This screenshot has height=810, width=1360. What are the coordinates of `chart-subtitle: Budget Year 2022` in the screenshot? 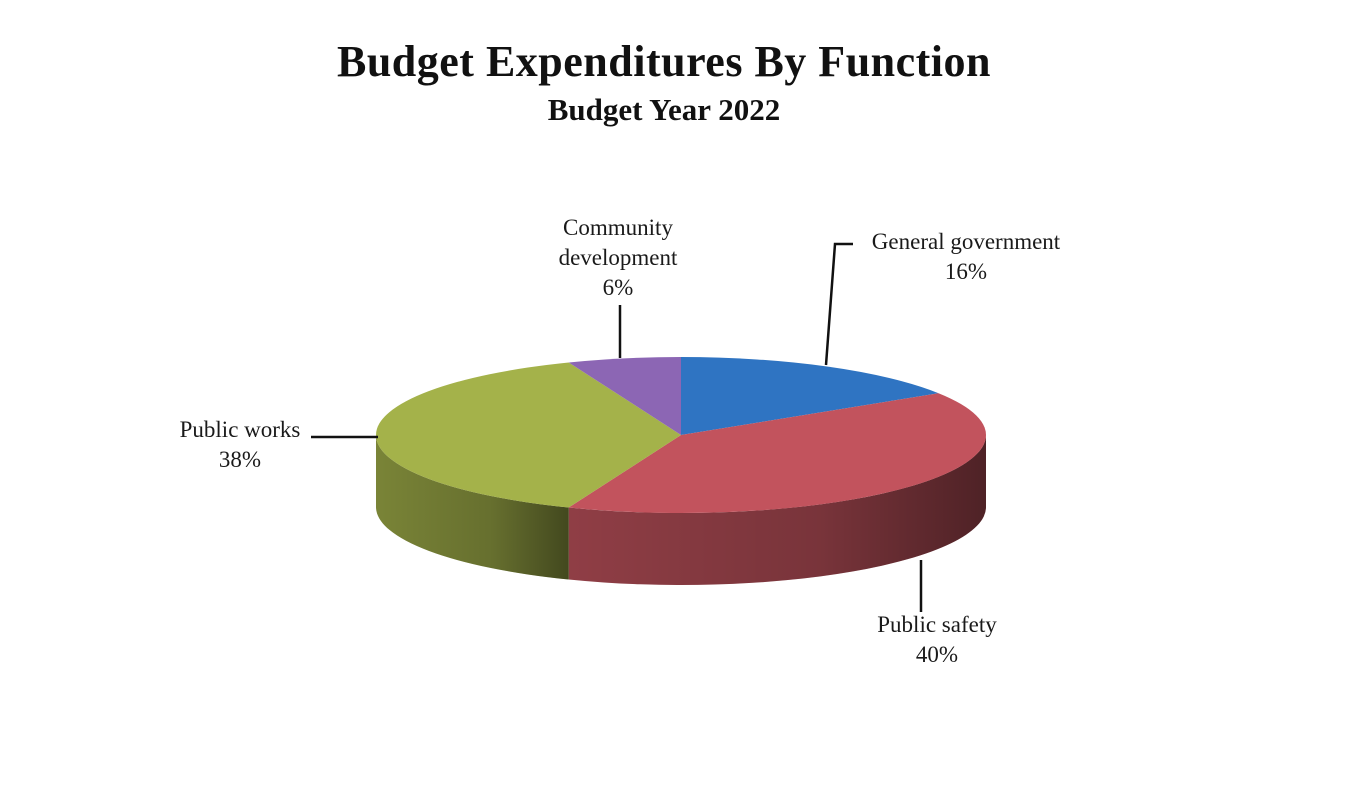 It's located at (664, 109).